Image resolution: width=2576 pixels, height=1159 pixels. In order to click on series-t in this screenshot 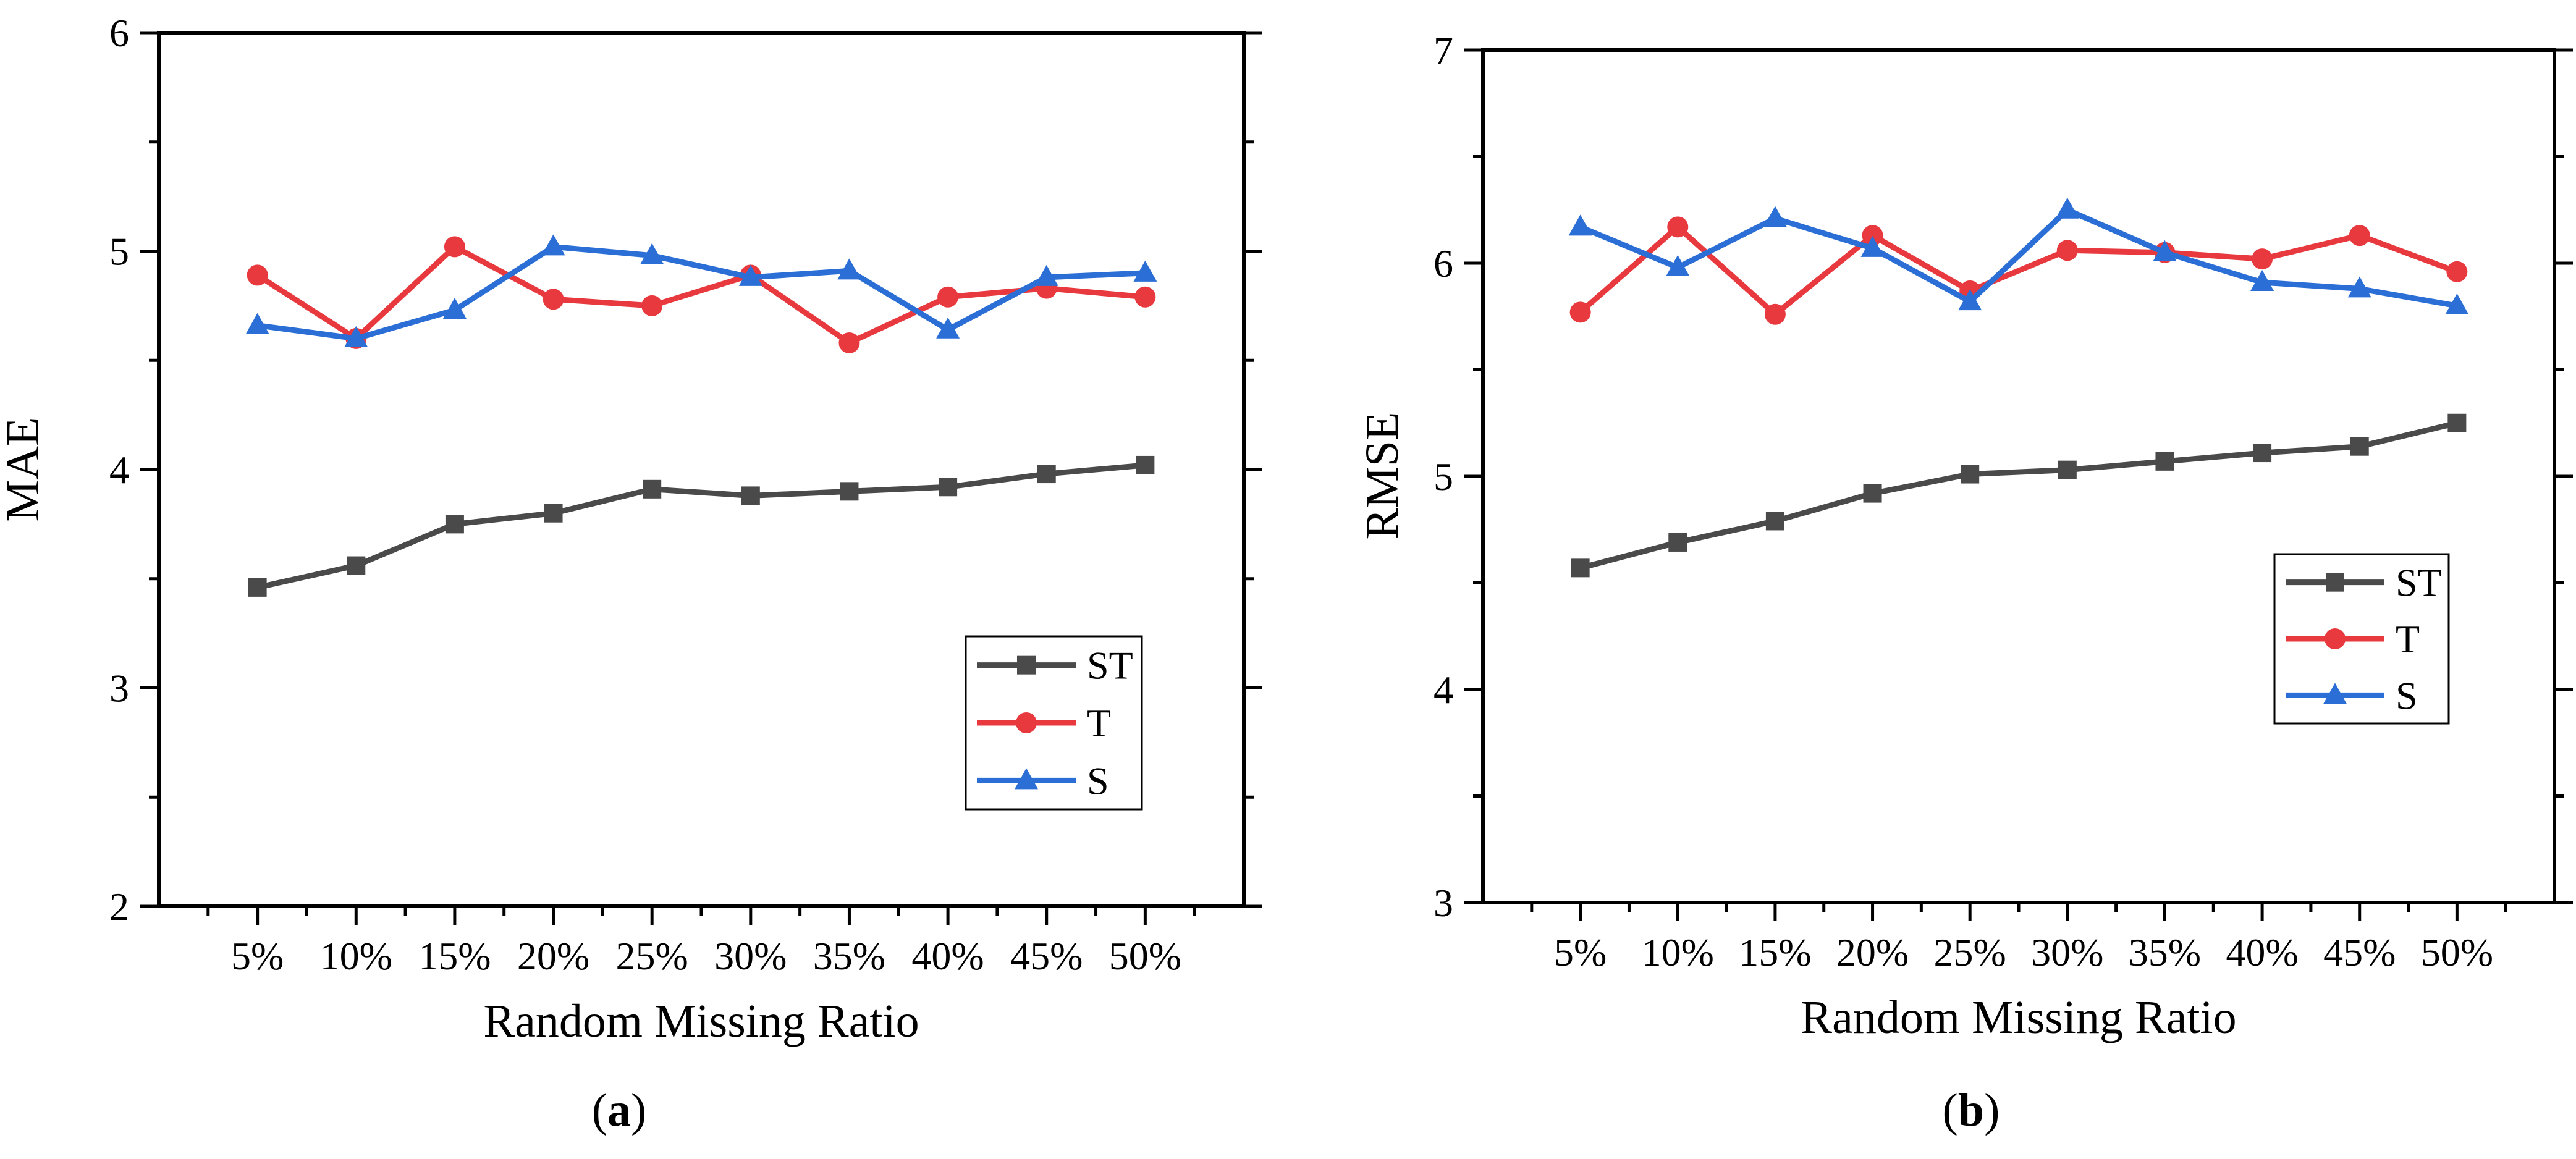, I will do `click(701, 294)`.